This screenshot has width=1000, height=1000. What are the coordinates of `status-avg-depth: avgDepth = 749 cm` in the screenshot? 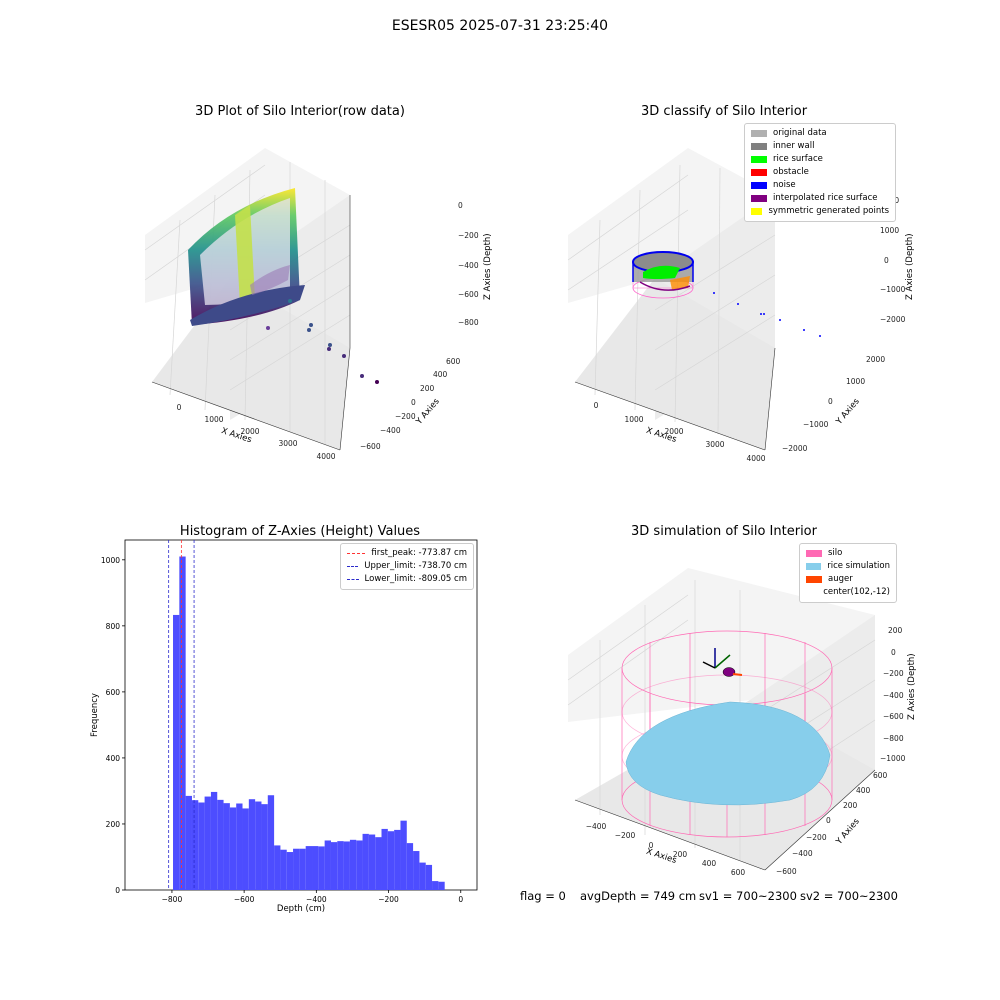 It's located at (638, 896).